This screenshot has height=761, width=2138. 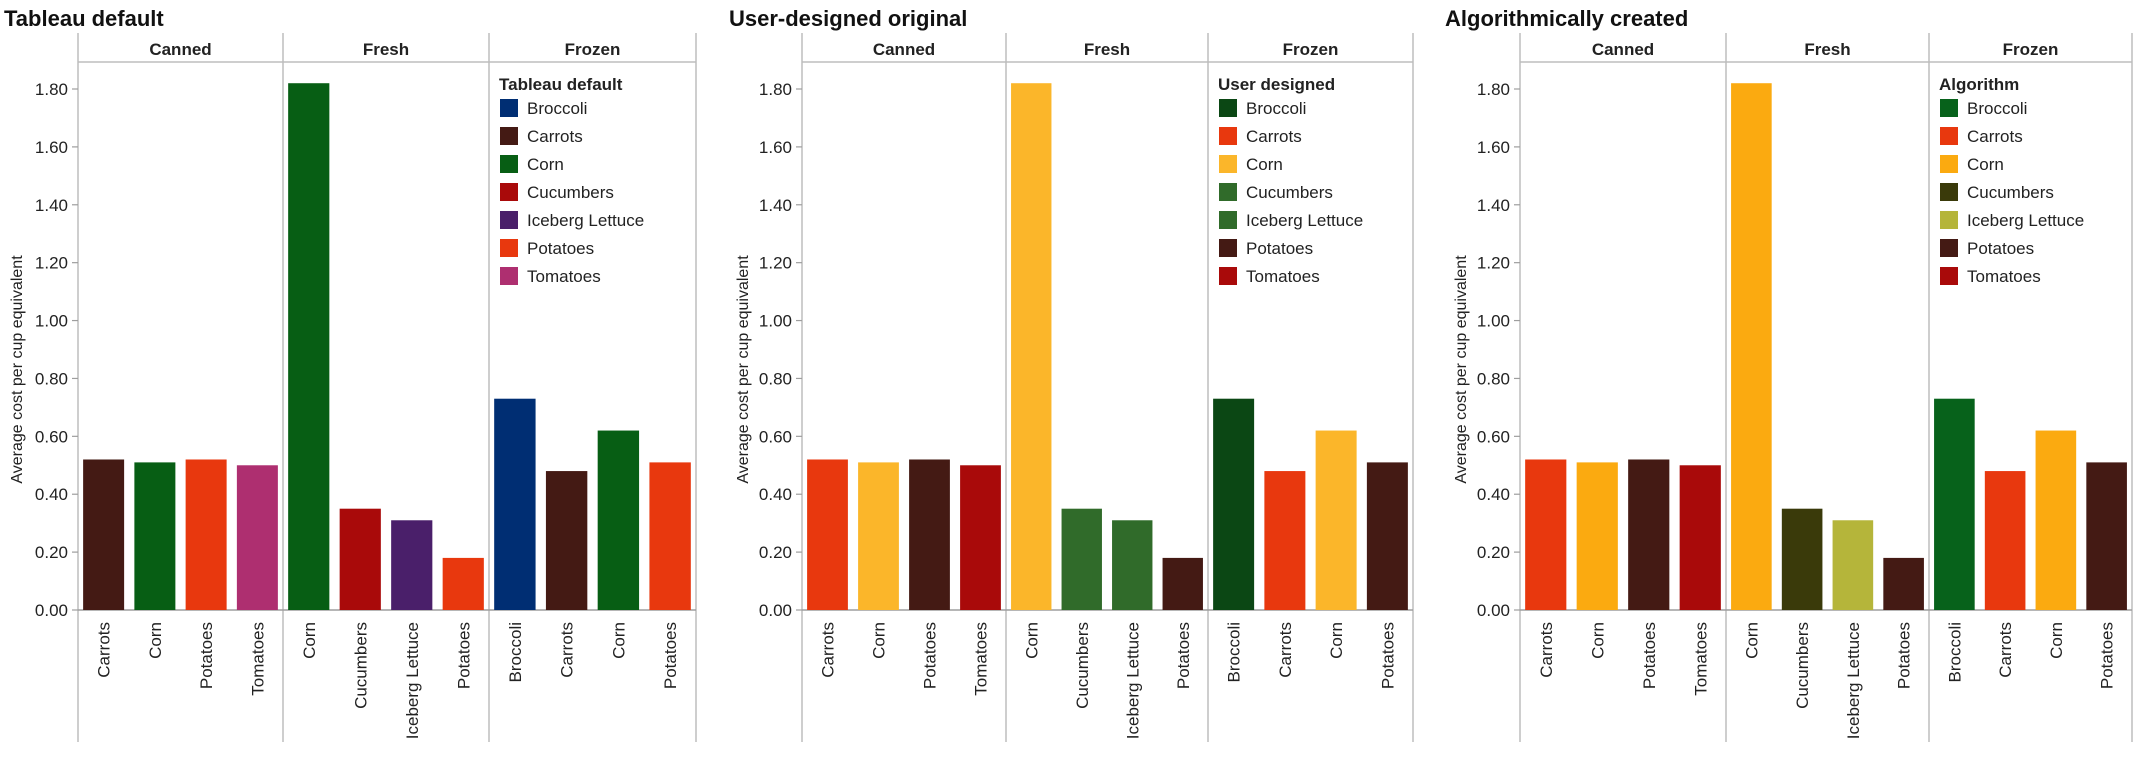 What do you see at coordinates (1566, 18) in the screenshot?
I see `chart-title: Algorithmically created` at bounding box center [1566, 18].